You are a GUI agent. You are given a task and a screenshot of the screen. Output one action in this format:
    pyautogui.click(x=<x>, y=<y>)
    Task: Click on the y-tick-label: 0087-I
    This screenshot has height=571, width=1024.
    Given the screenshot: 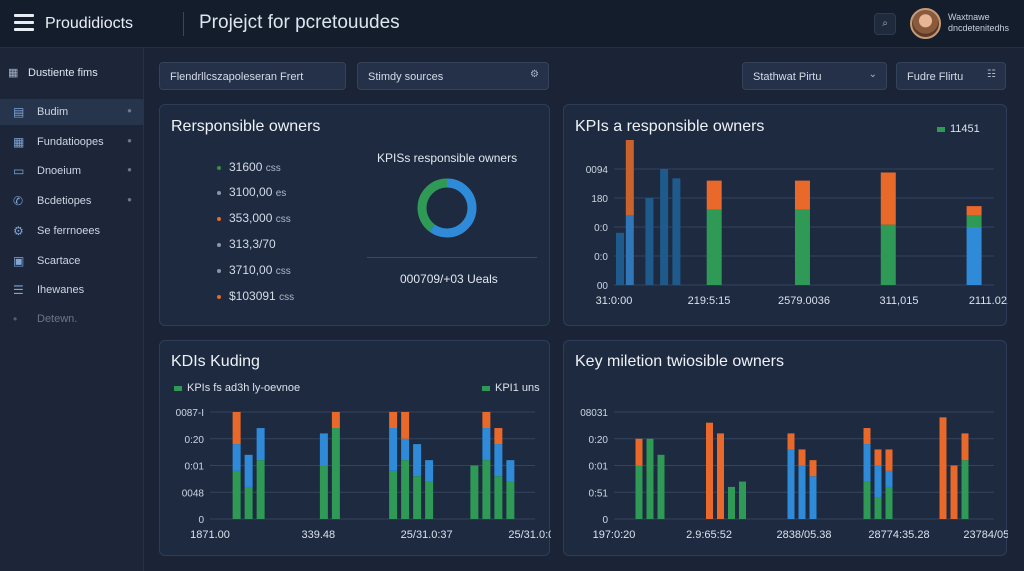 What is the action you would take?
    pyautogui.click(x=190, y=413)
    